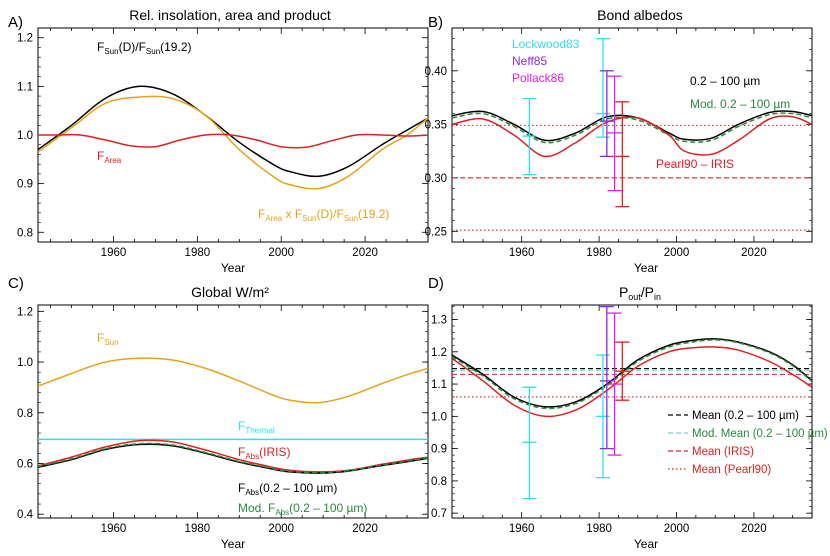  I want to click on panel-a-label-farea: FArea, so click(109, 157).